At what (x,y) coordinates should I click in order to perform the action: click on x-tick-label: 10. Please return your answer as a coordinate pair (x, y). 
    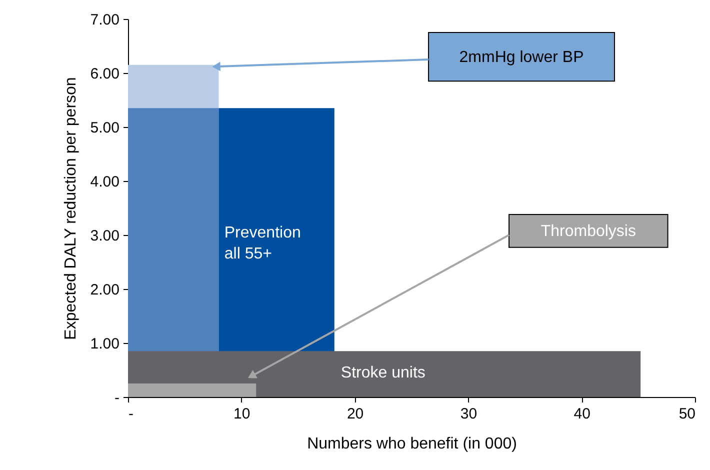
    Looking at the image, I should click on (242, 414).